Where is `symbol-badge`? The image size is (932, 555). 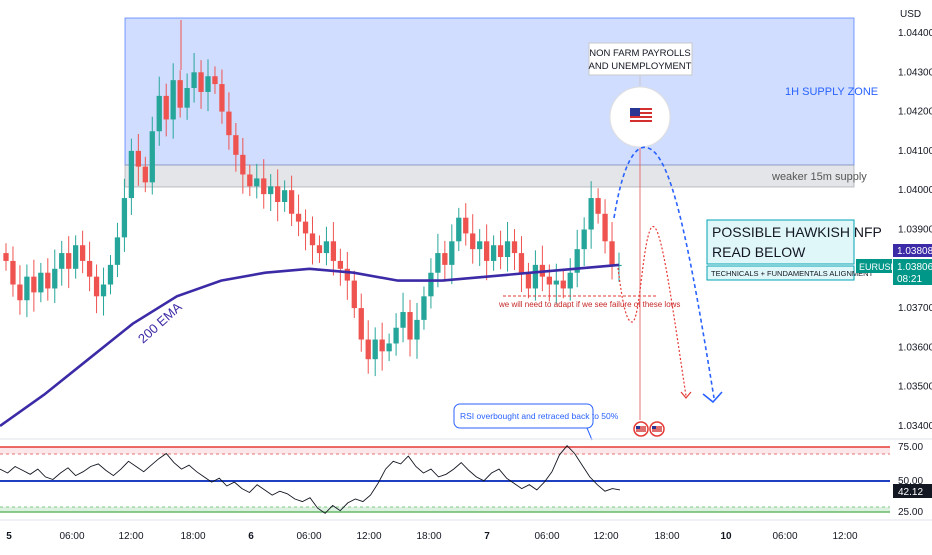
symbol-badge is located at coordinates (874, 266).